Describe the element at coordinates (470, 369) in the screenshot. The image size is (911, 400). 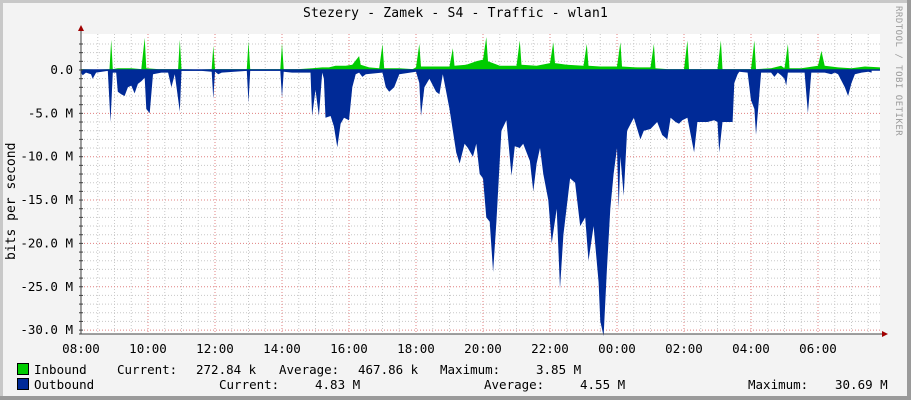
I see `inbound-maximum-label: Maximum:` at that location.